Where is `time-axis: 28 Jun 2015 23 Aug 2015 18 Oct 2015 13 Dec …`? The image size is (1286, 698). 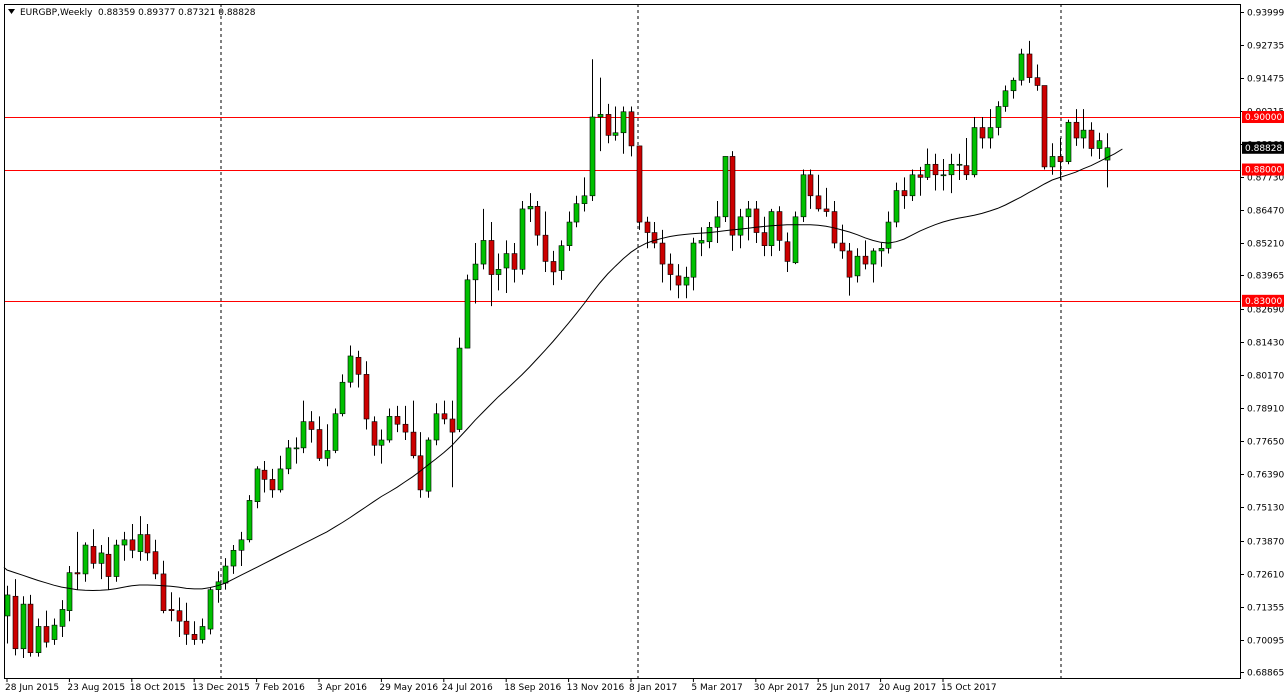 time-axis: 28 Jun 2015 23 Aug 2015 18 Oct 2015 13 Dec … is located at coordinates (501, 685).